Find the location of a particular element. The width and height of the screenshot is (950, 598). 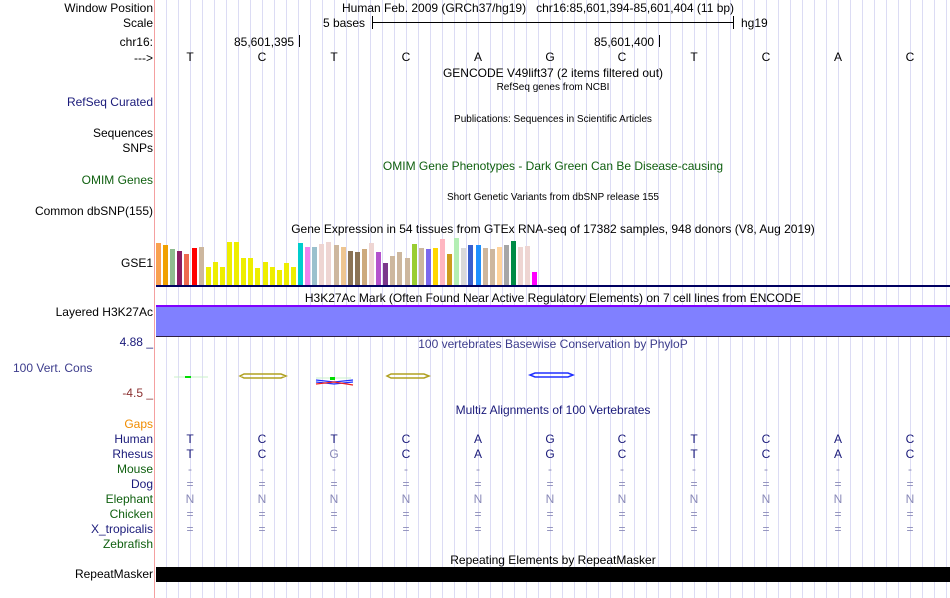

repeatmasker-element is located at coordinates (553, 574).